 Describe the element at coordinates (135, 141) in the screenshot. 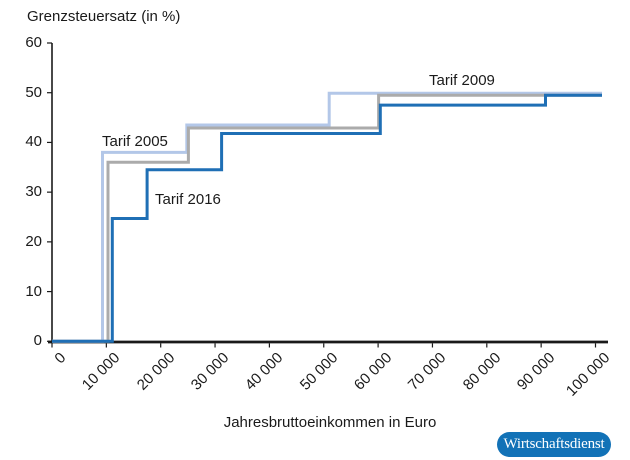

I see `series-label-tarif-2005: Tarif 2005` at that location.